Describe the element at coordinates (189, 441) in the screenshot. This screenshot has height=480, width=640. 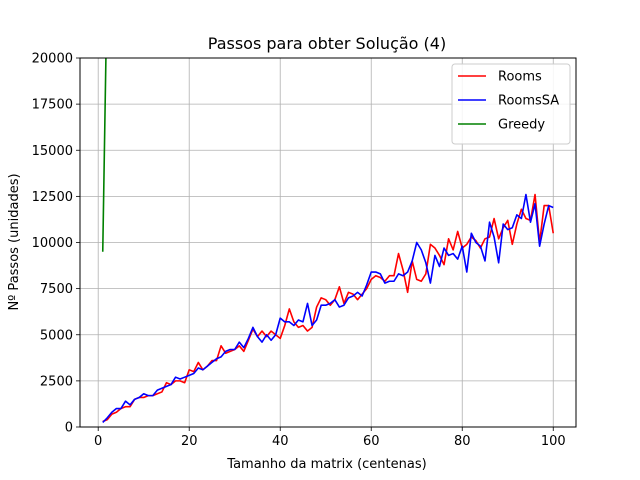
I see `x-tick-label: 20` at that location.